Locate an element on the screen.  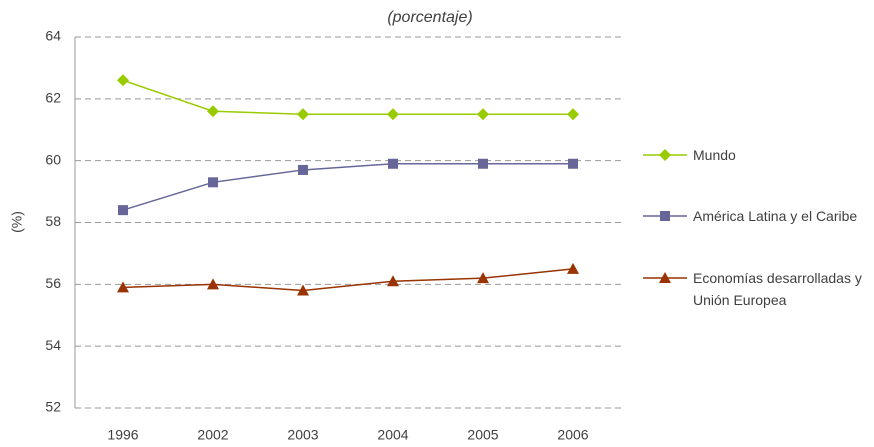
x-tick-label: 2005 is located at coordinates (482, 435).